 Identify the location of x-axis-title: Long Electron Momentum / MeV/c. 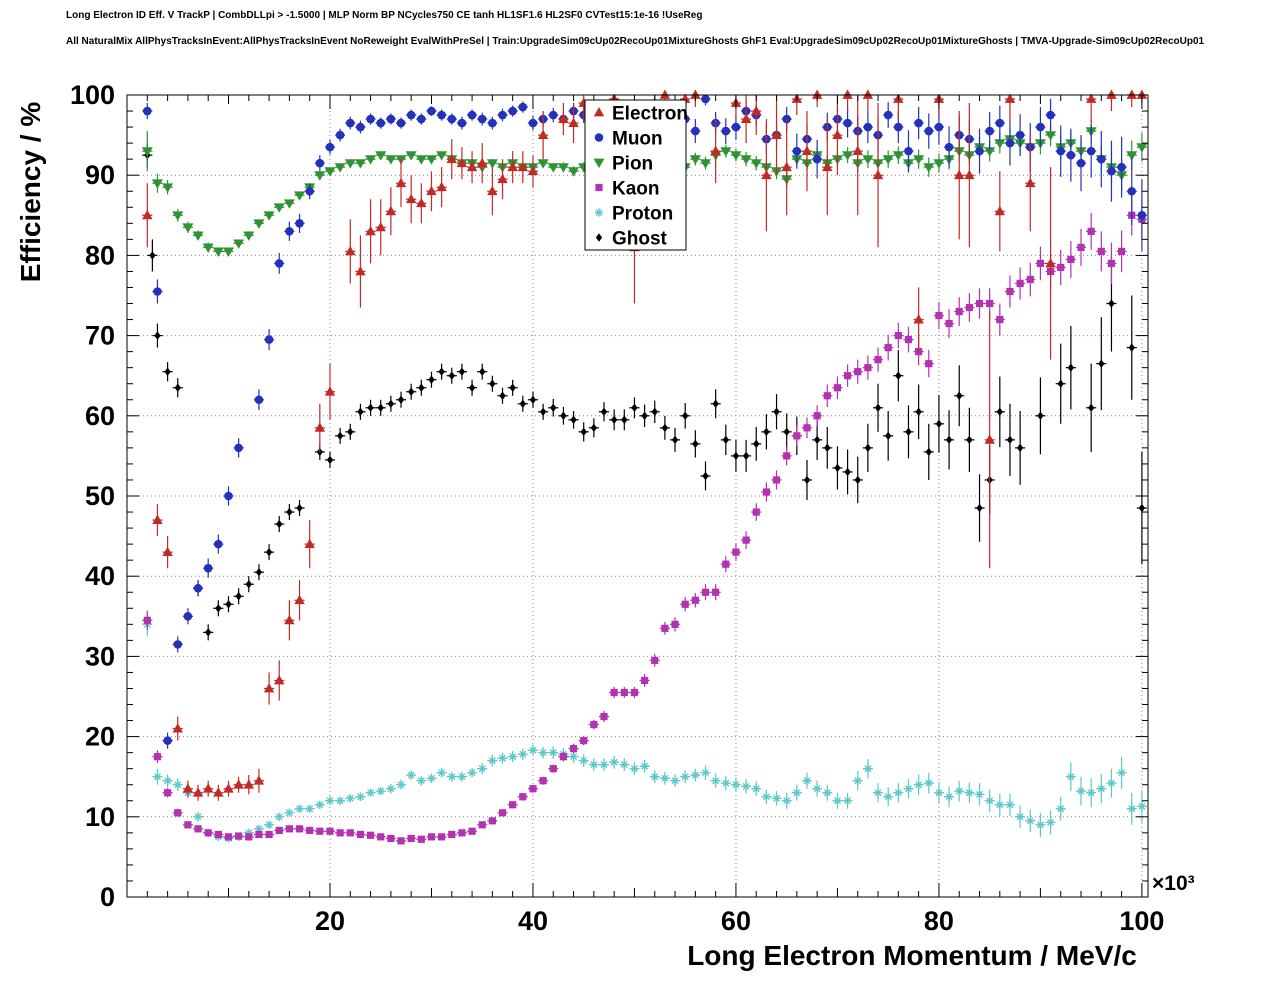
(912, 955).